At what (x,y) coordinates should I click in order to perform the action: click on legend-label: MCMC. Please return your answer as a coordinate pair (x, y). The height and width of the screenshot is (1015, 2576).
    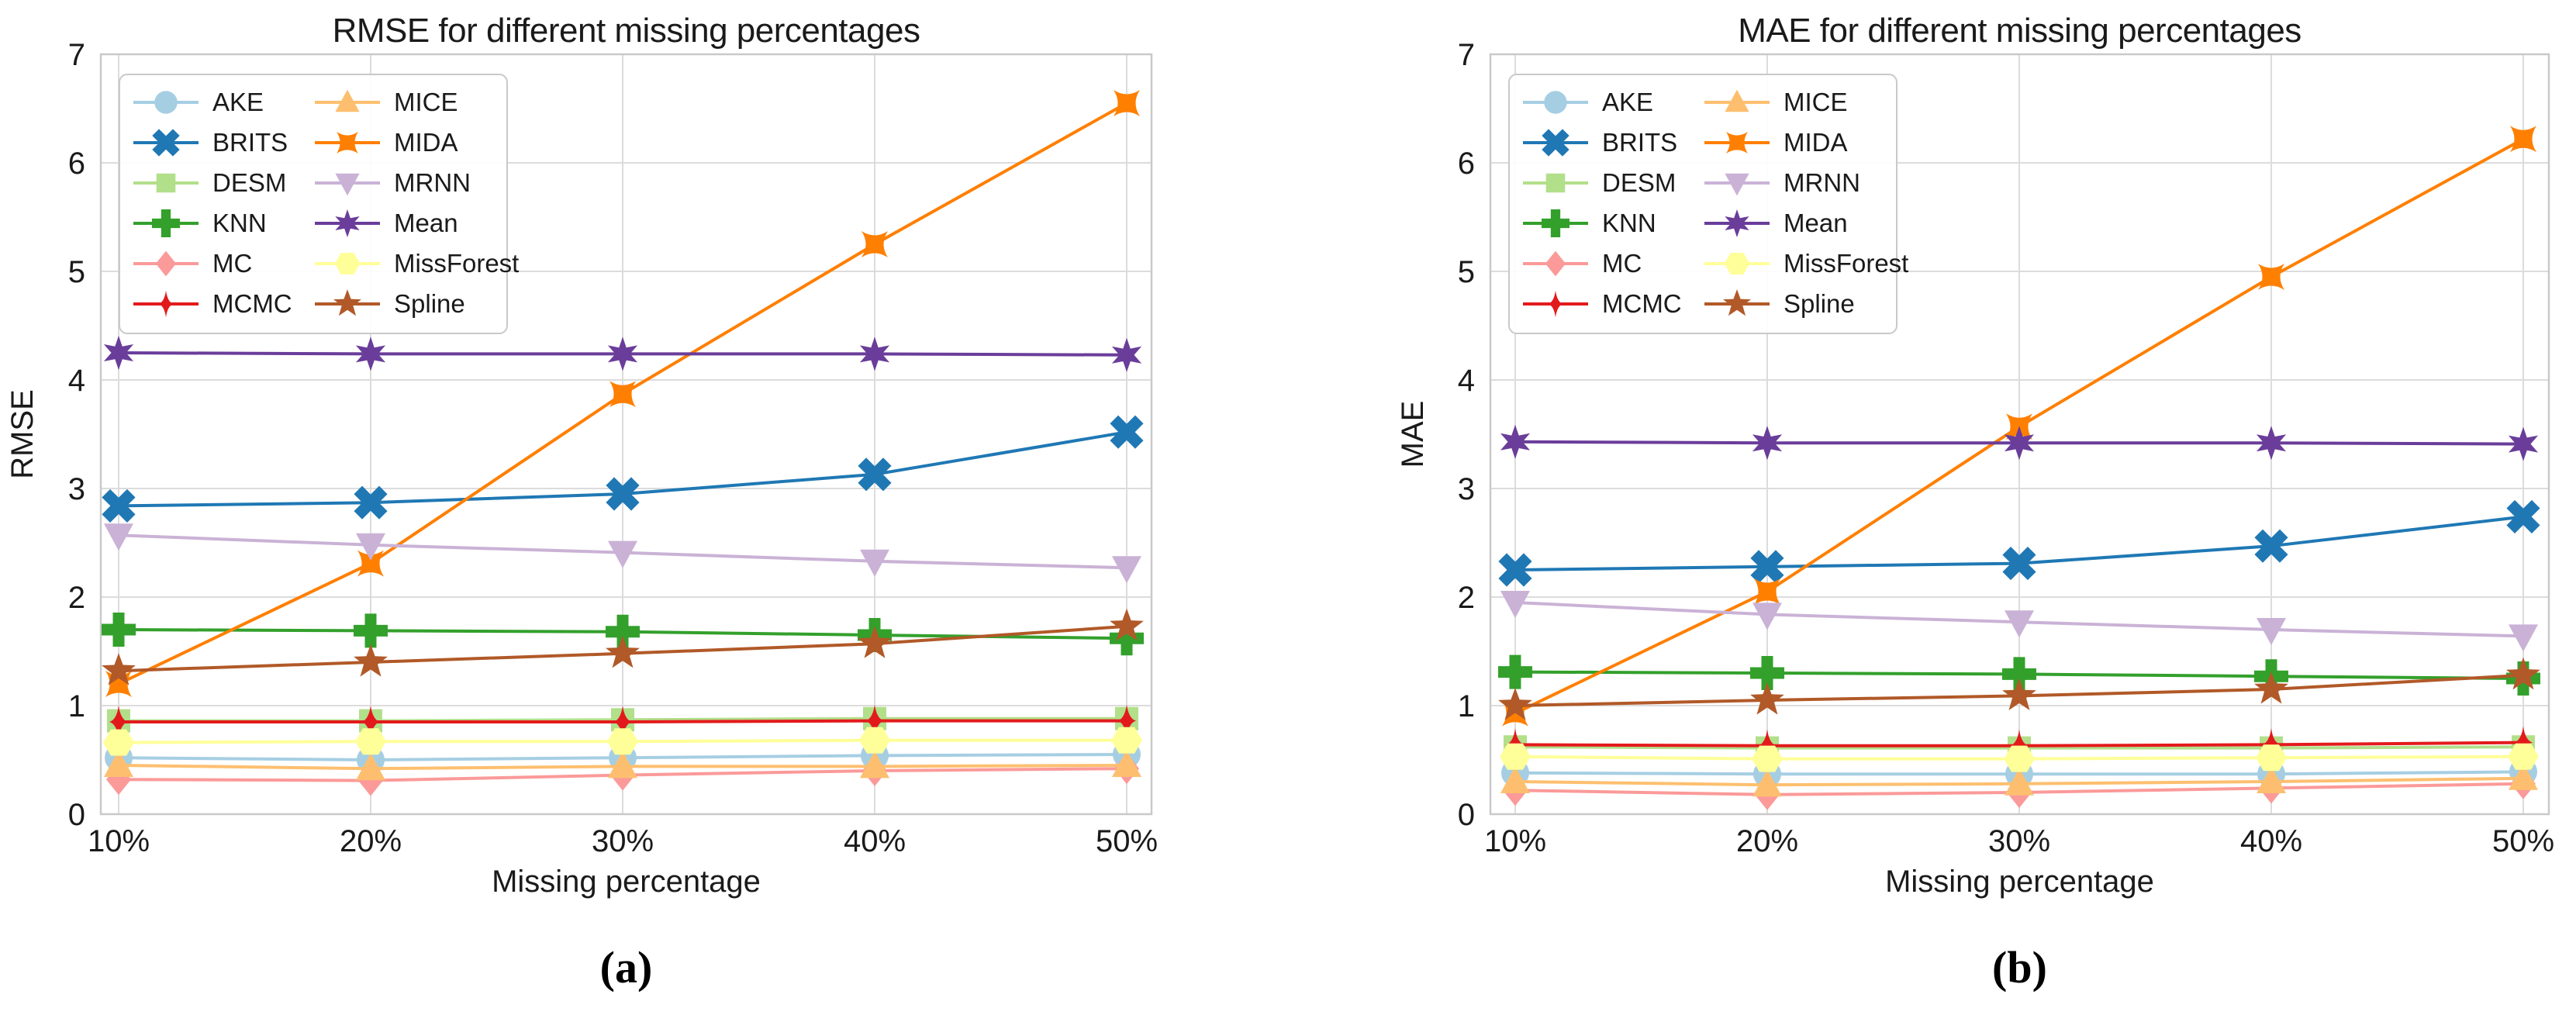
    Looking at the image, I should click on (1642, 303).